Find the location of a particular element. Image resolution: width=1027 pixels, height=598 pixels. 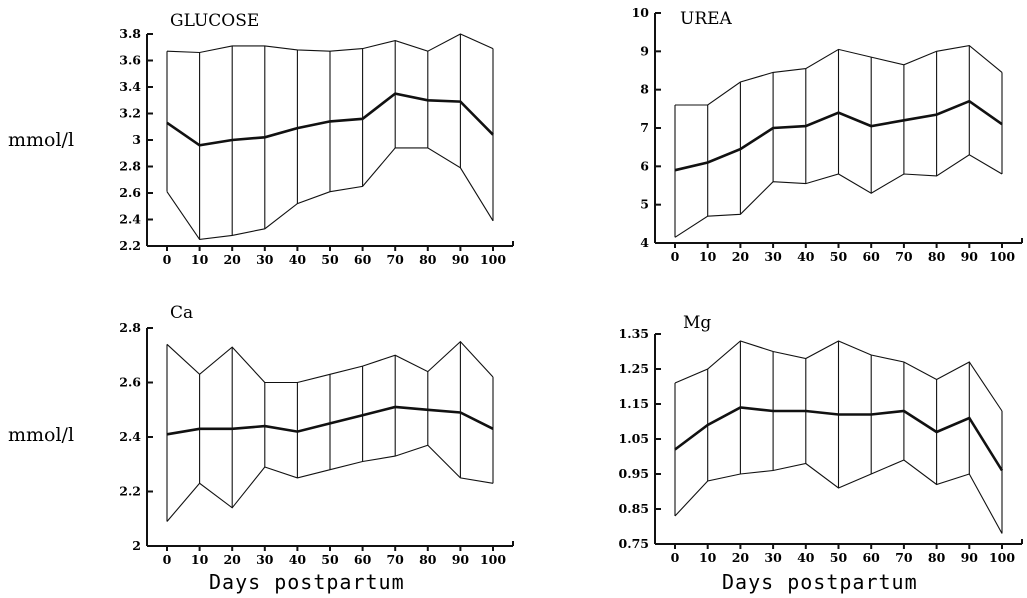

ca-xtick-label: 80 is located at coordinates (428, 559).